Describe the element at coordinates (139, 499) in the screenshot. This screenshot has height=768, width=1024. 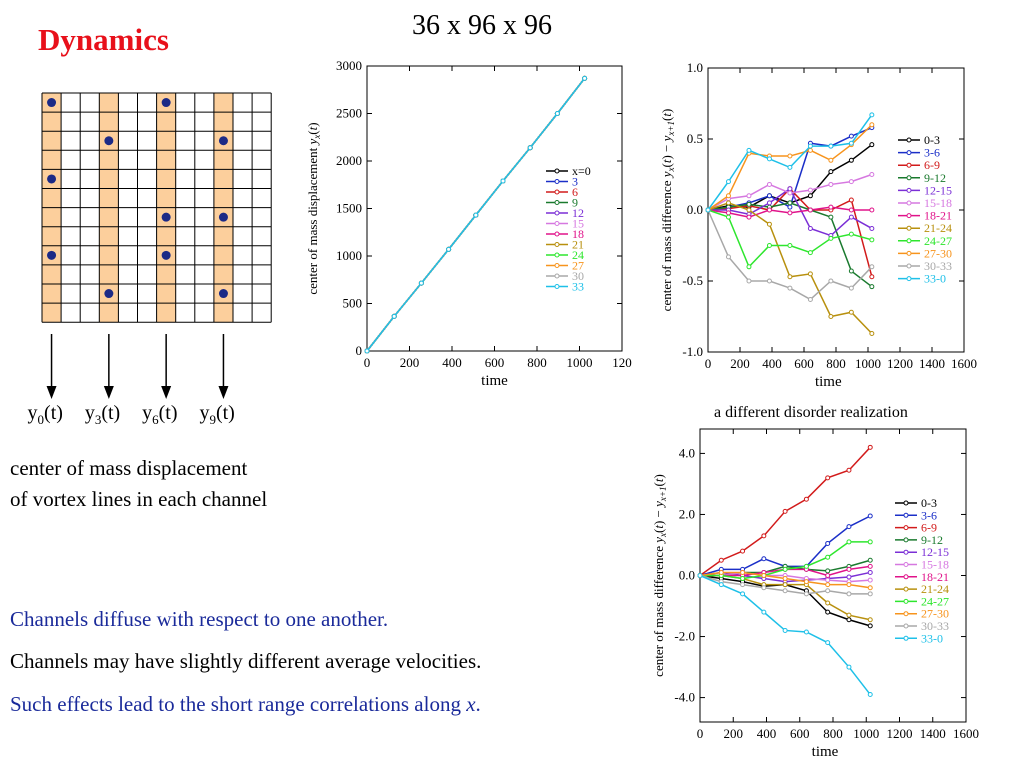
I see `description-line-2: of vortex lines in each channel` at that location.